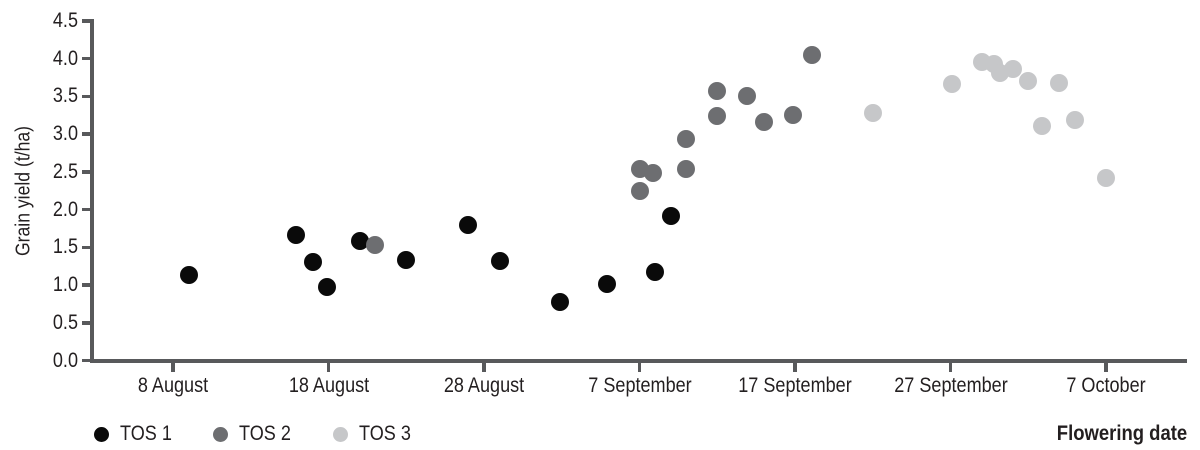 This screenshot has height=450, width=1200. Describe the element at coordinates (65, 284) in the screenshot. I see `y-tick-label: 1.0` at that location.